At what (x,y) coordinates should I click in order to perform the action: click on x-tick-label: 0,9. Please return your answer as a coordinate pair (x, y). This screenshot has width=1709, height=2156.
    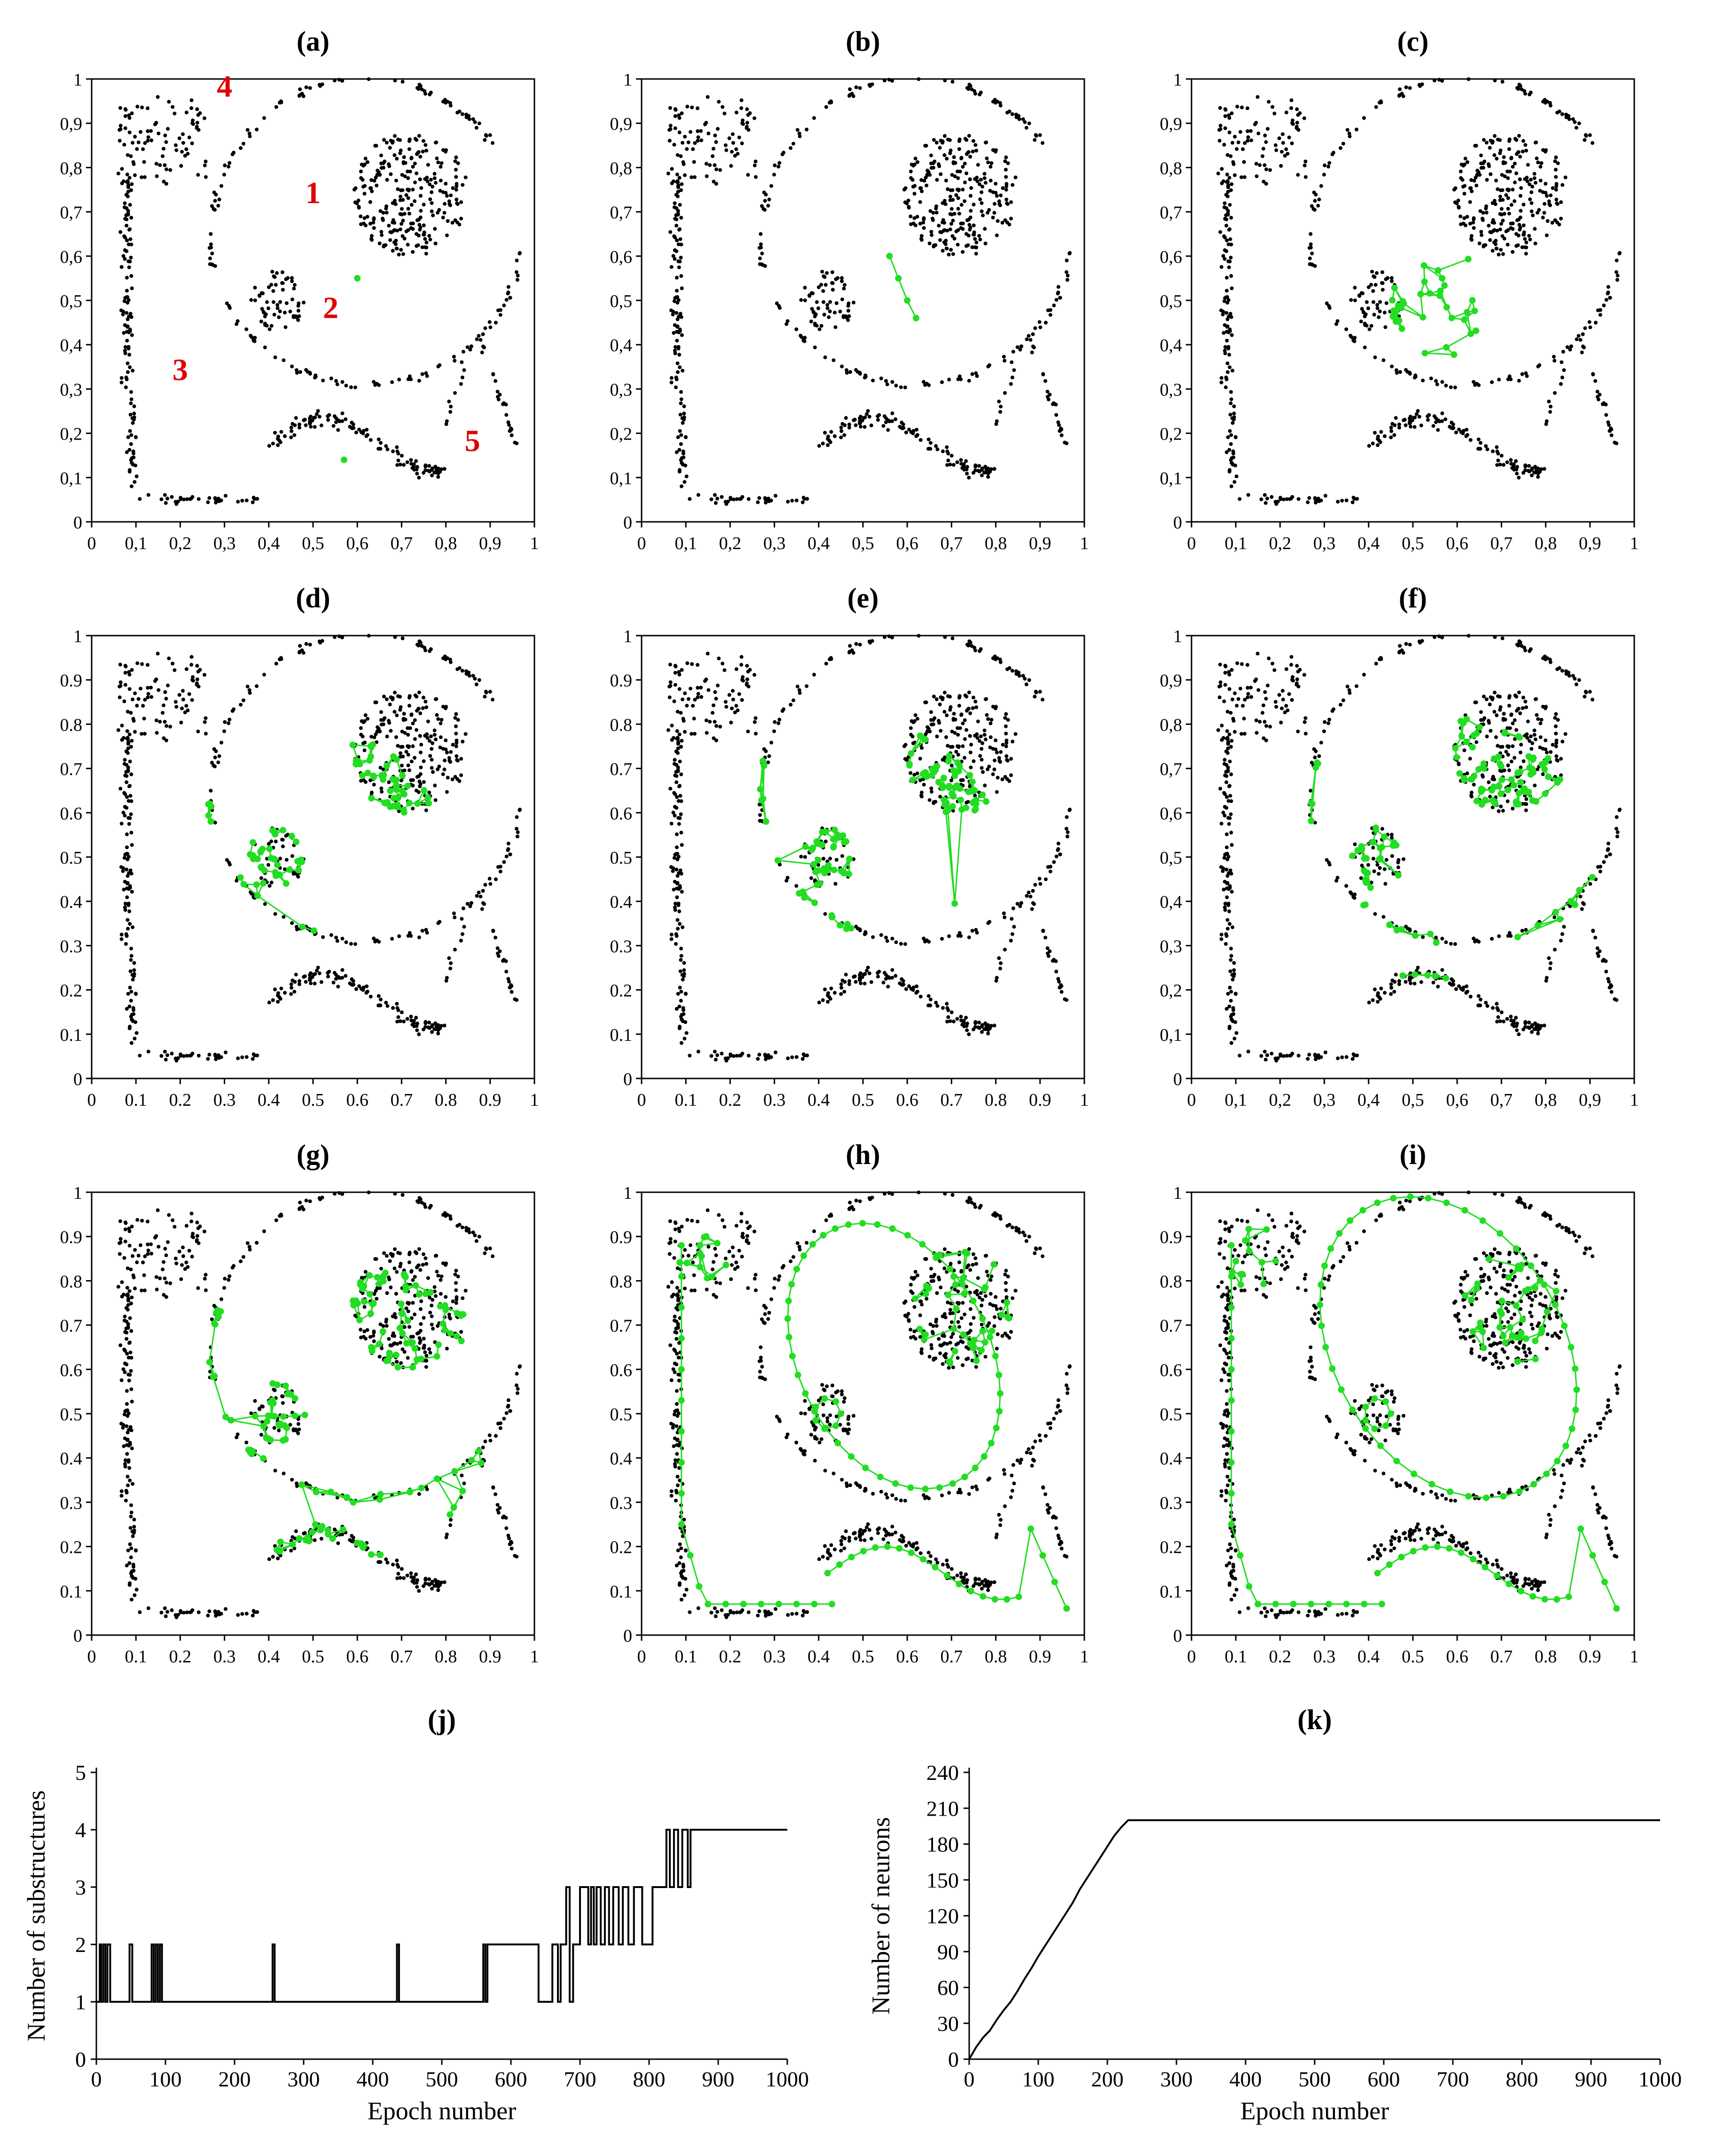
    Looking at the image, I should click on (1040, 543).